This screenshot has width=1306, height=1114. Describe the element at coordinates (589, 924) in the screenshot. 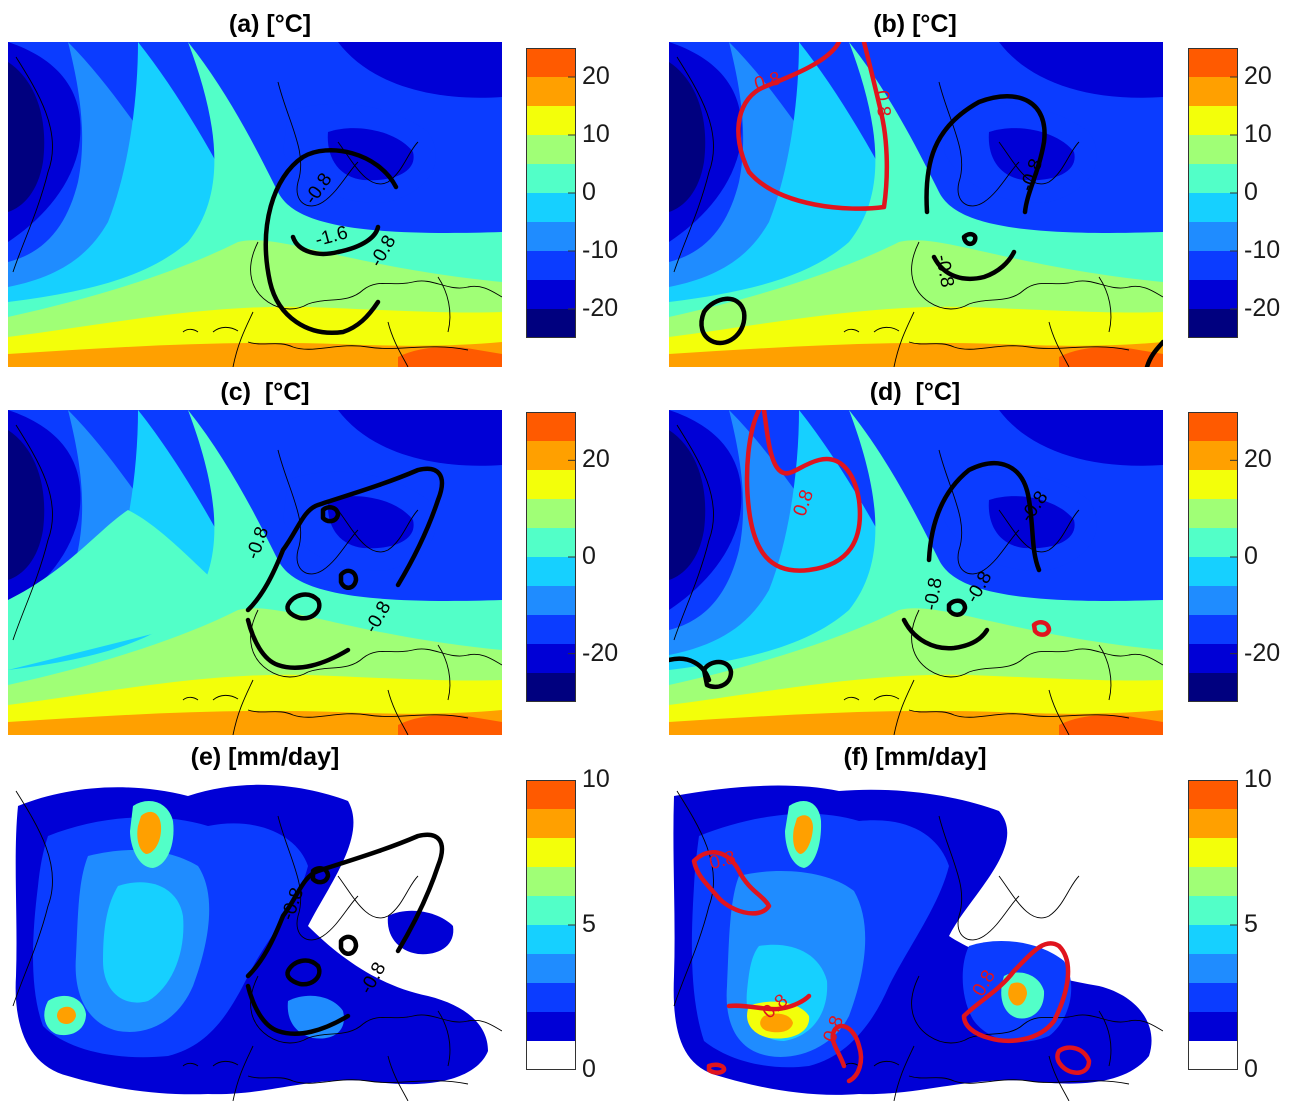

I see `colorbar-tick-label: 5` at that location.